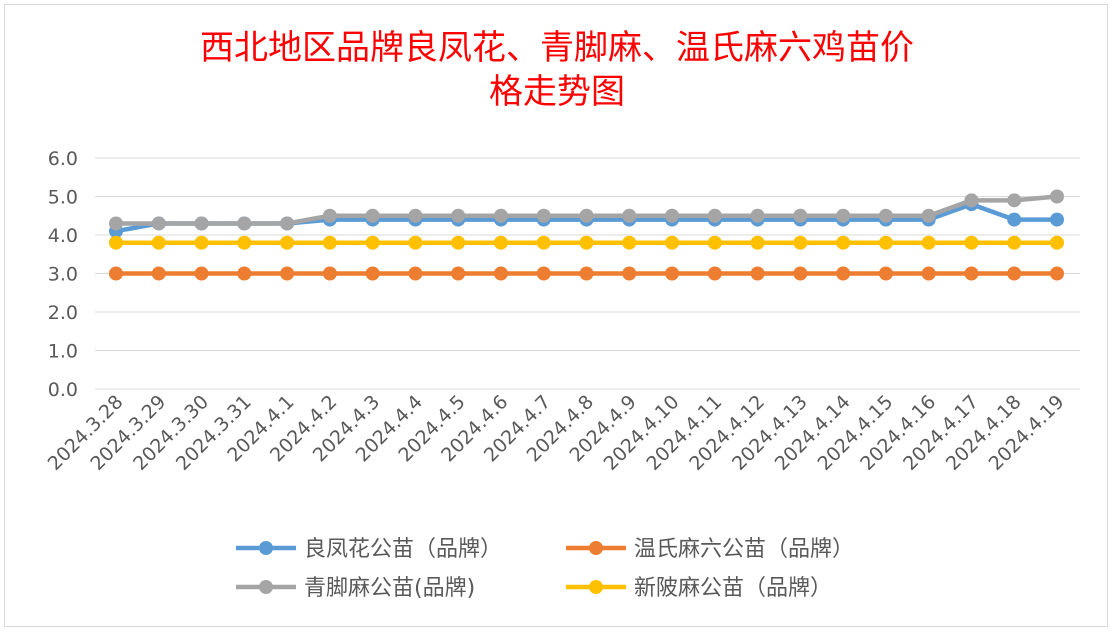 This screenshot has height=633, width=1114. Describe the element at coordinates (403, 549) in the screenshot. I see `legend-label: 良凤花公苗（品牌）` at that location.